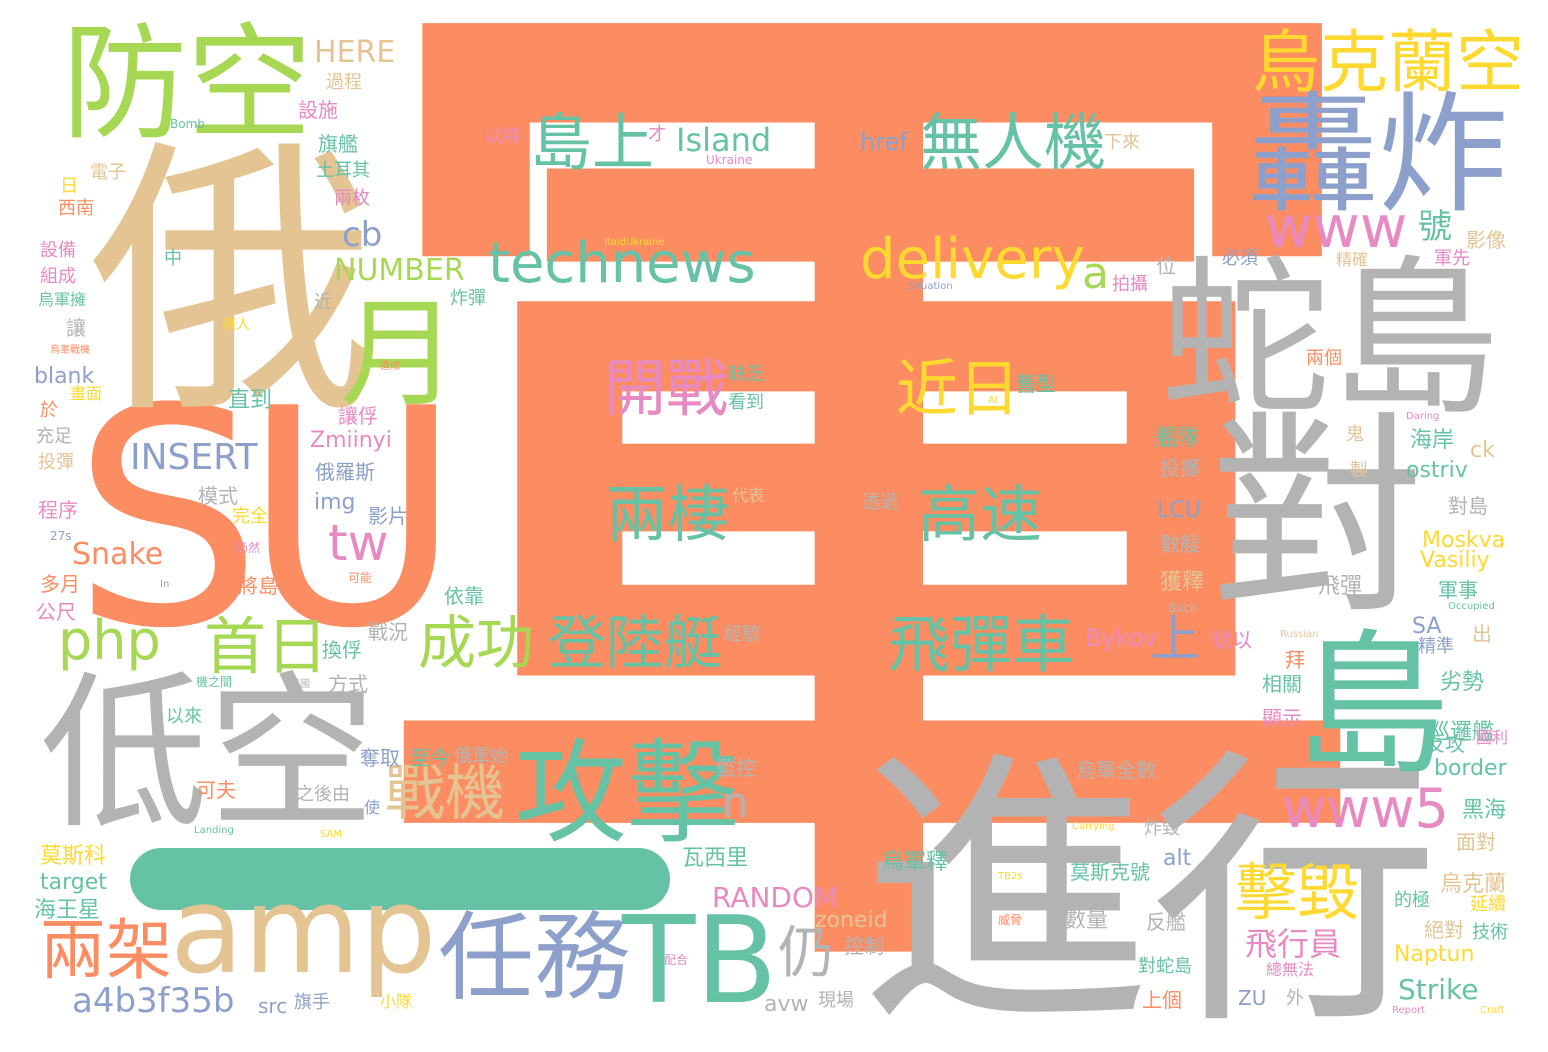 Image resolution: width=1548 pixels, height=1052 pixels. I want to click on word-kaizhan: 開戰, so click(666, 388).